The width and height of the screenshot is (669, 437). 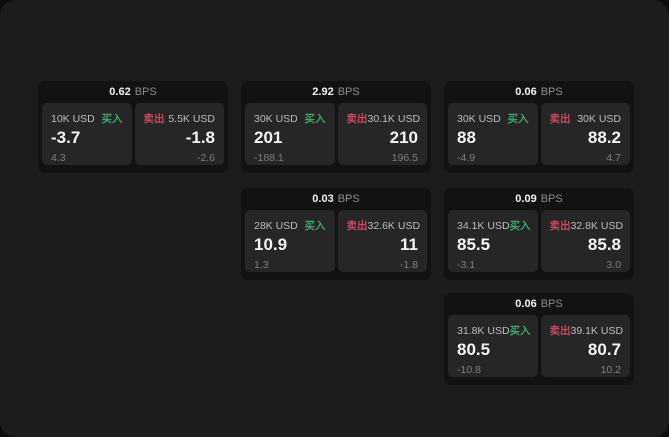 I want to click on sell-price: 11, so click(x=409, y=244).